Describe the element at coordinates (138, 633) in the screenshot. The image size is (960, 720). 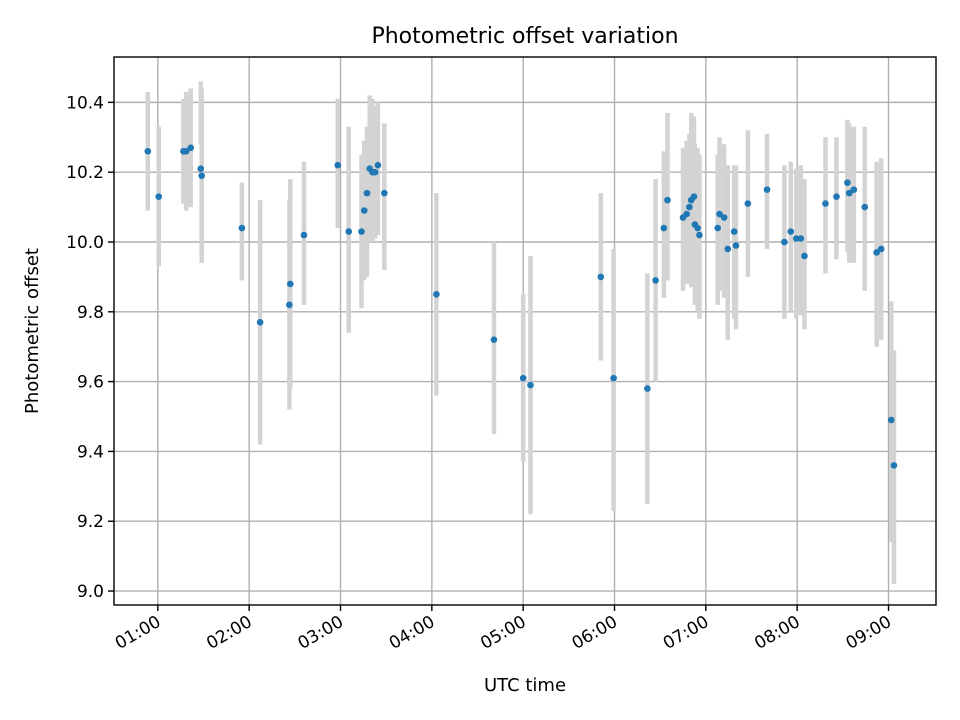
I see `x-tick-label: 01:00` at that location.